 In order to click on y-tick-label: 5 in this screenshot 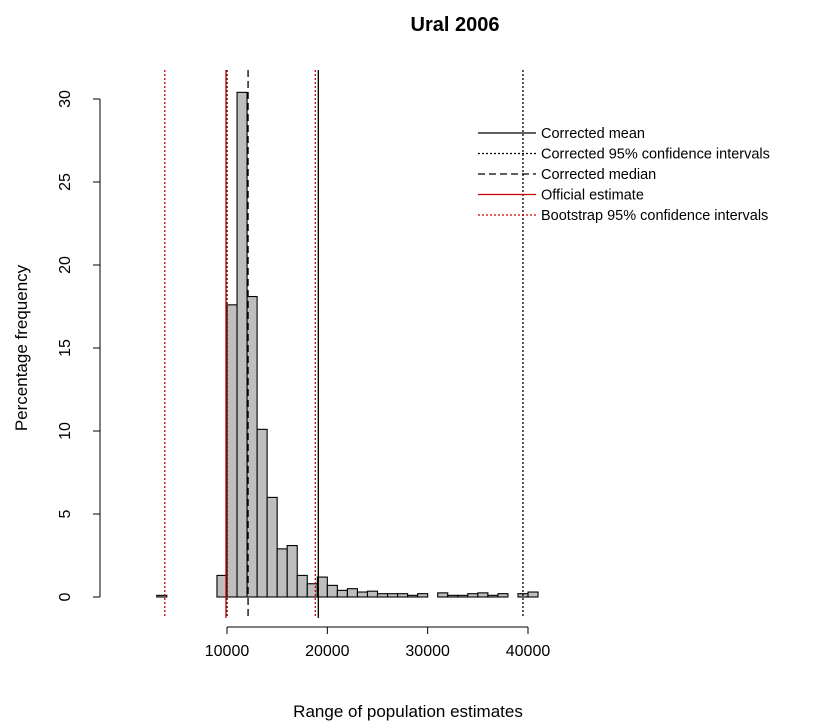, I will do `click(65, 513)`.